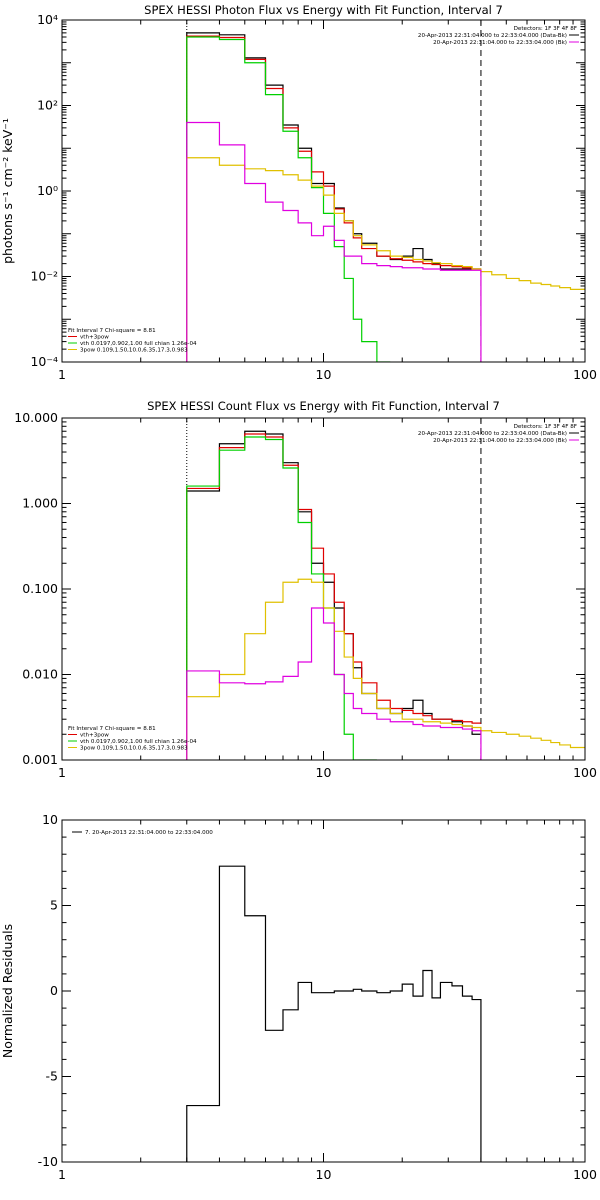 Image resolution: width=600 pixels, height=1200 pixels. Describe the element at coordinates (44, 361) in the screenshot. I see `y-tick-label: 10⁻⁴` at that location.